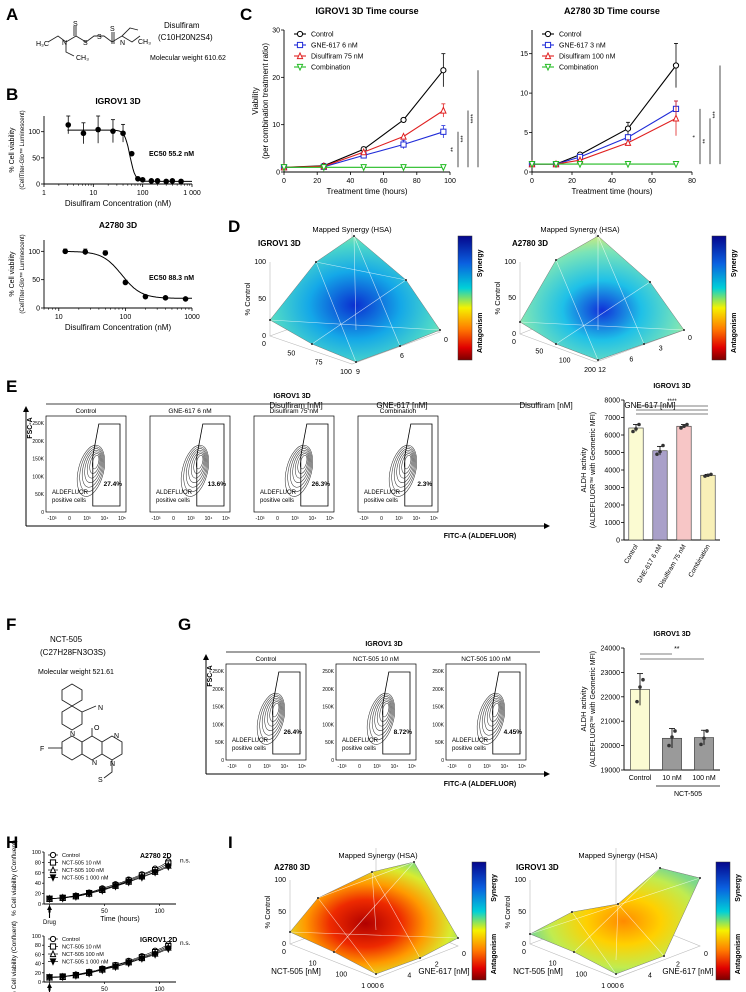 The image size is (746, 992). What do you see at coordinates (514, 342) in the screenshot?
I see `x-tick-label: 0` at bounding box center [514, 342].